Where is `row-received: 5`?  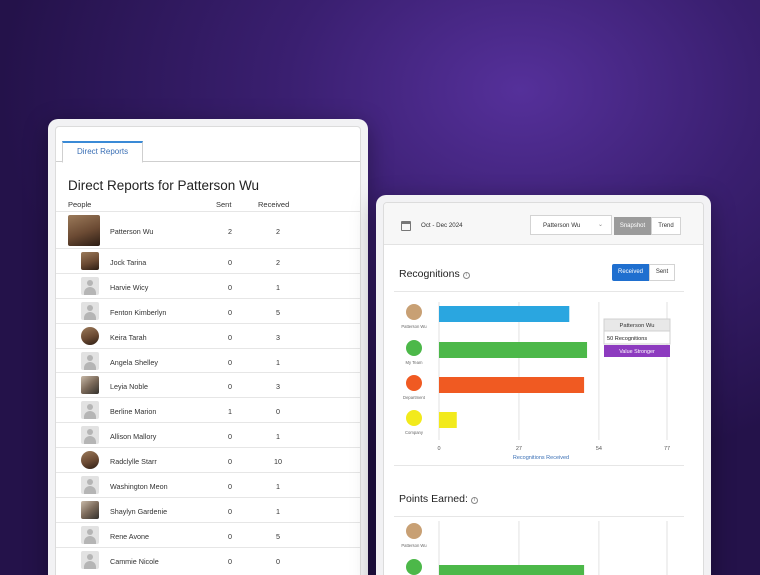
row-received: 5 is located at coordinates (278, 312).